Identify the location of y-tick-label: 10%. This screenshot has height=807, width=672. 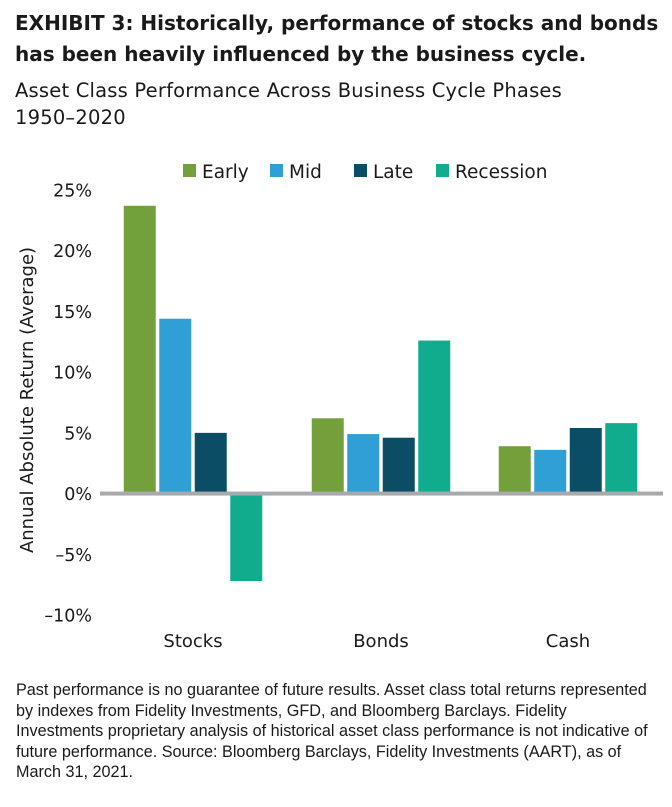
(72, 374).